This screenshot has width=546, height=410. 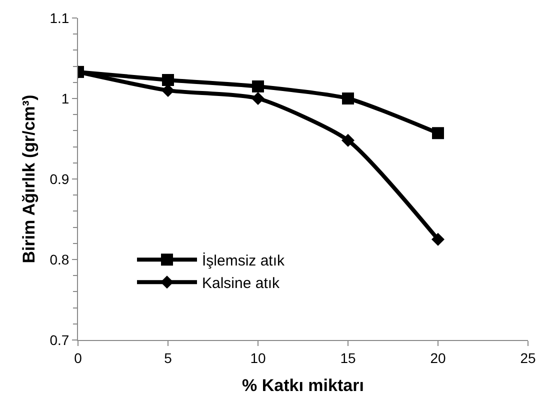 I want to click on x-tick-label: 25, so click(x=528, y=358).